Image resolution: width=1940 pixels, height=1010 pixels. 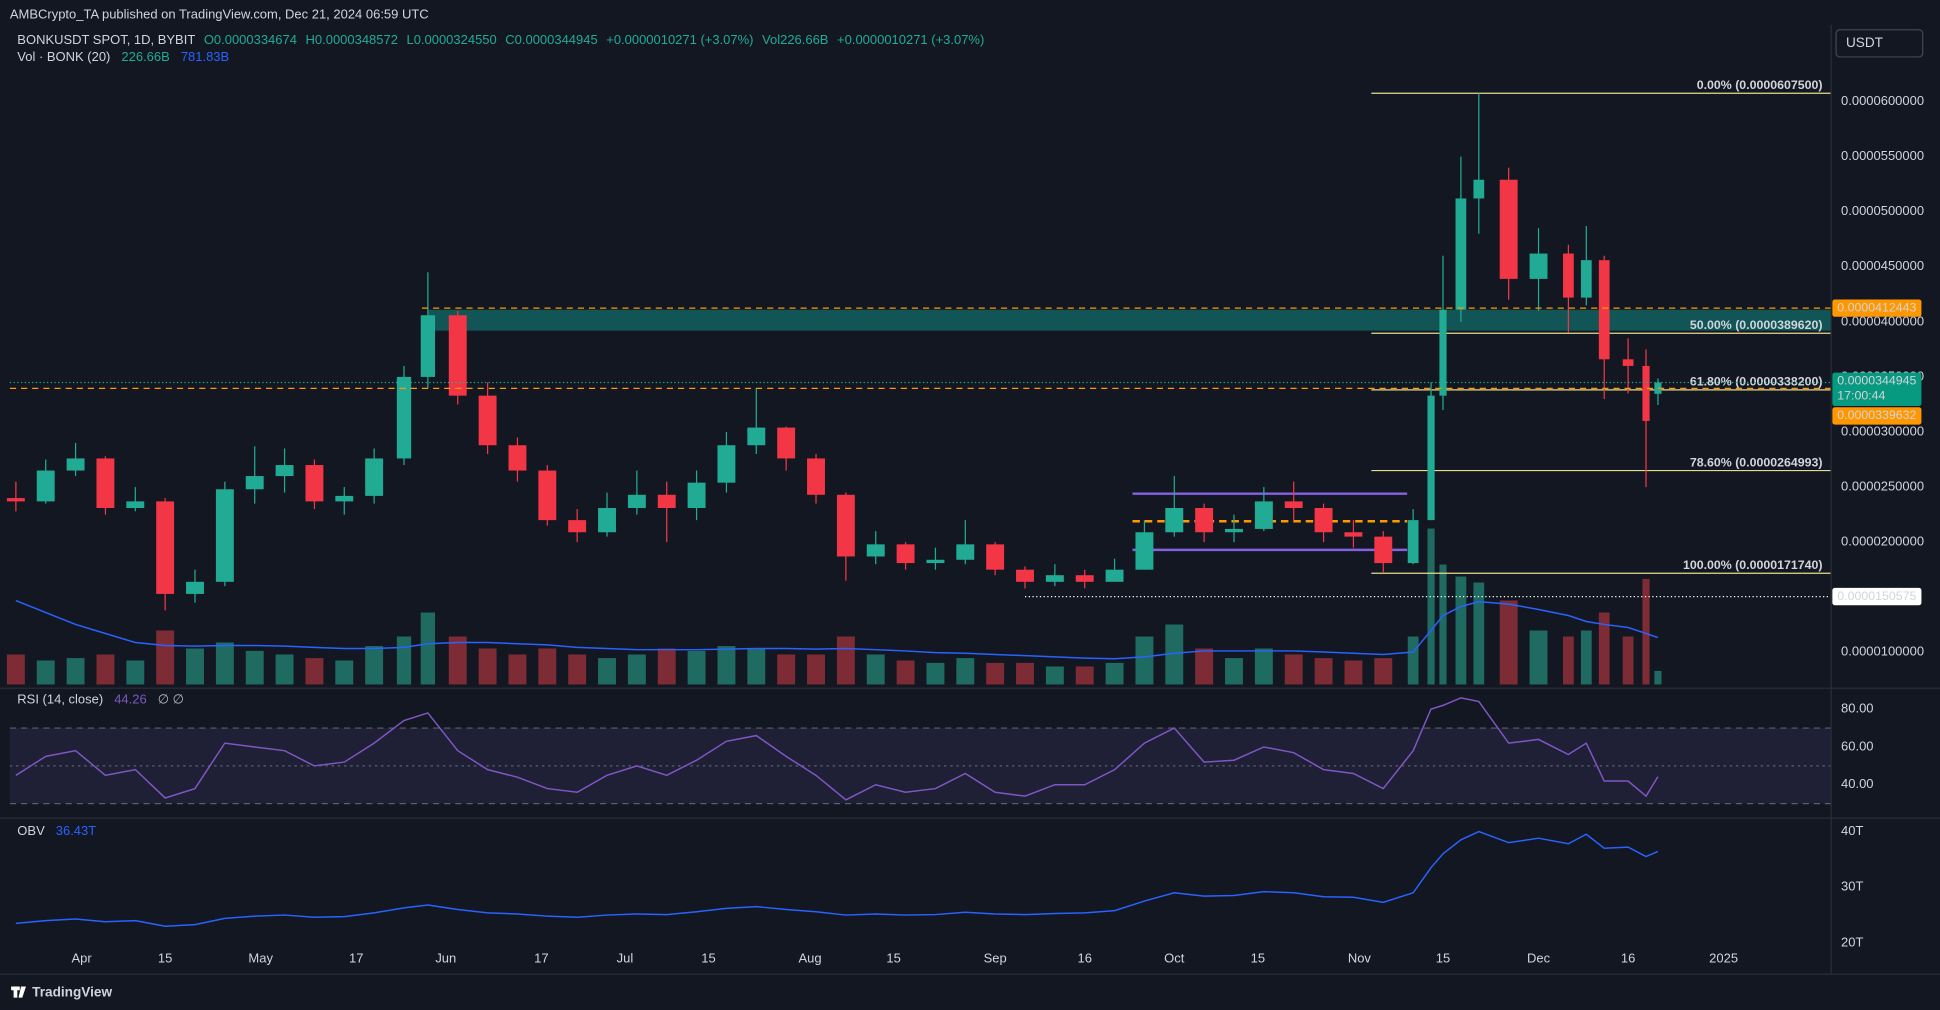 I want to click on x-tick-label: 2025, so click(x=1723, y=958).